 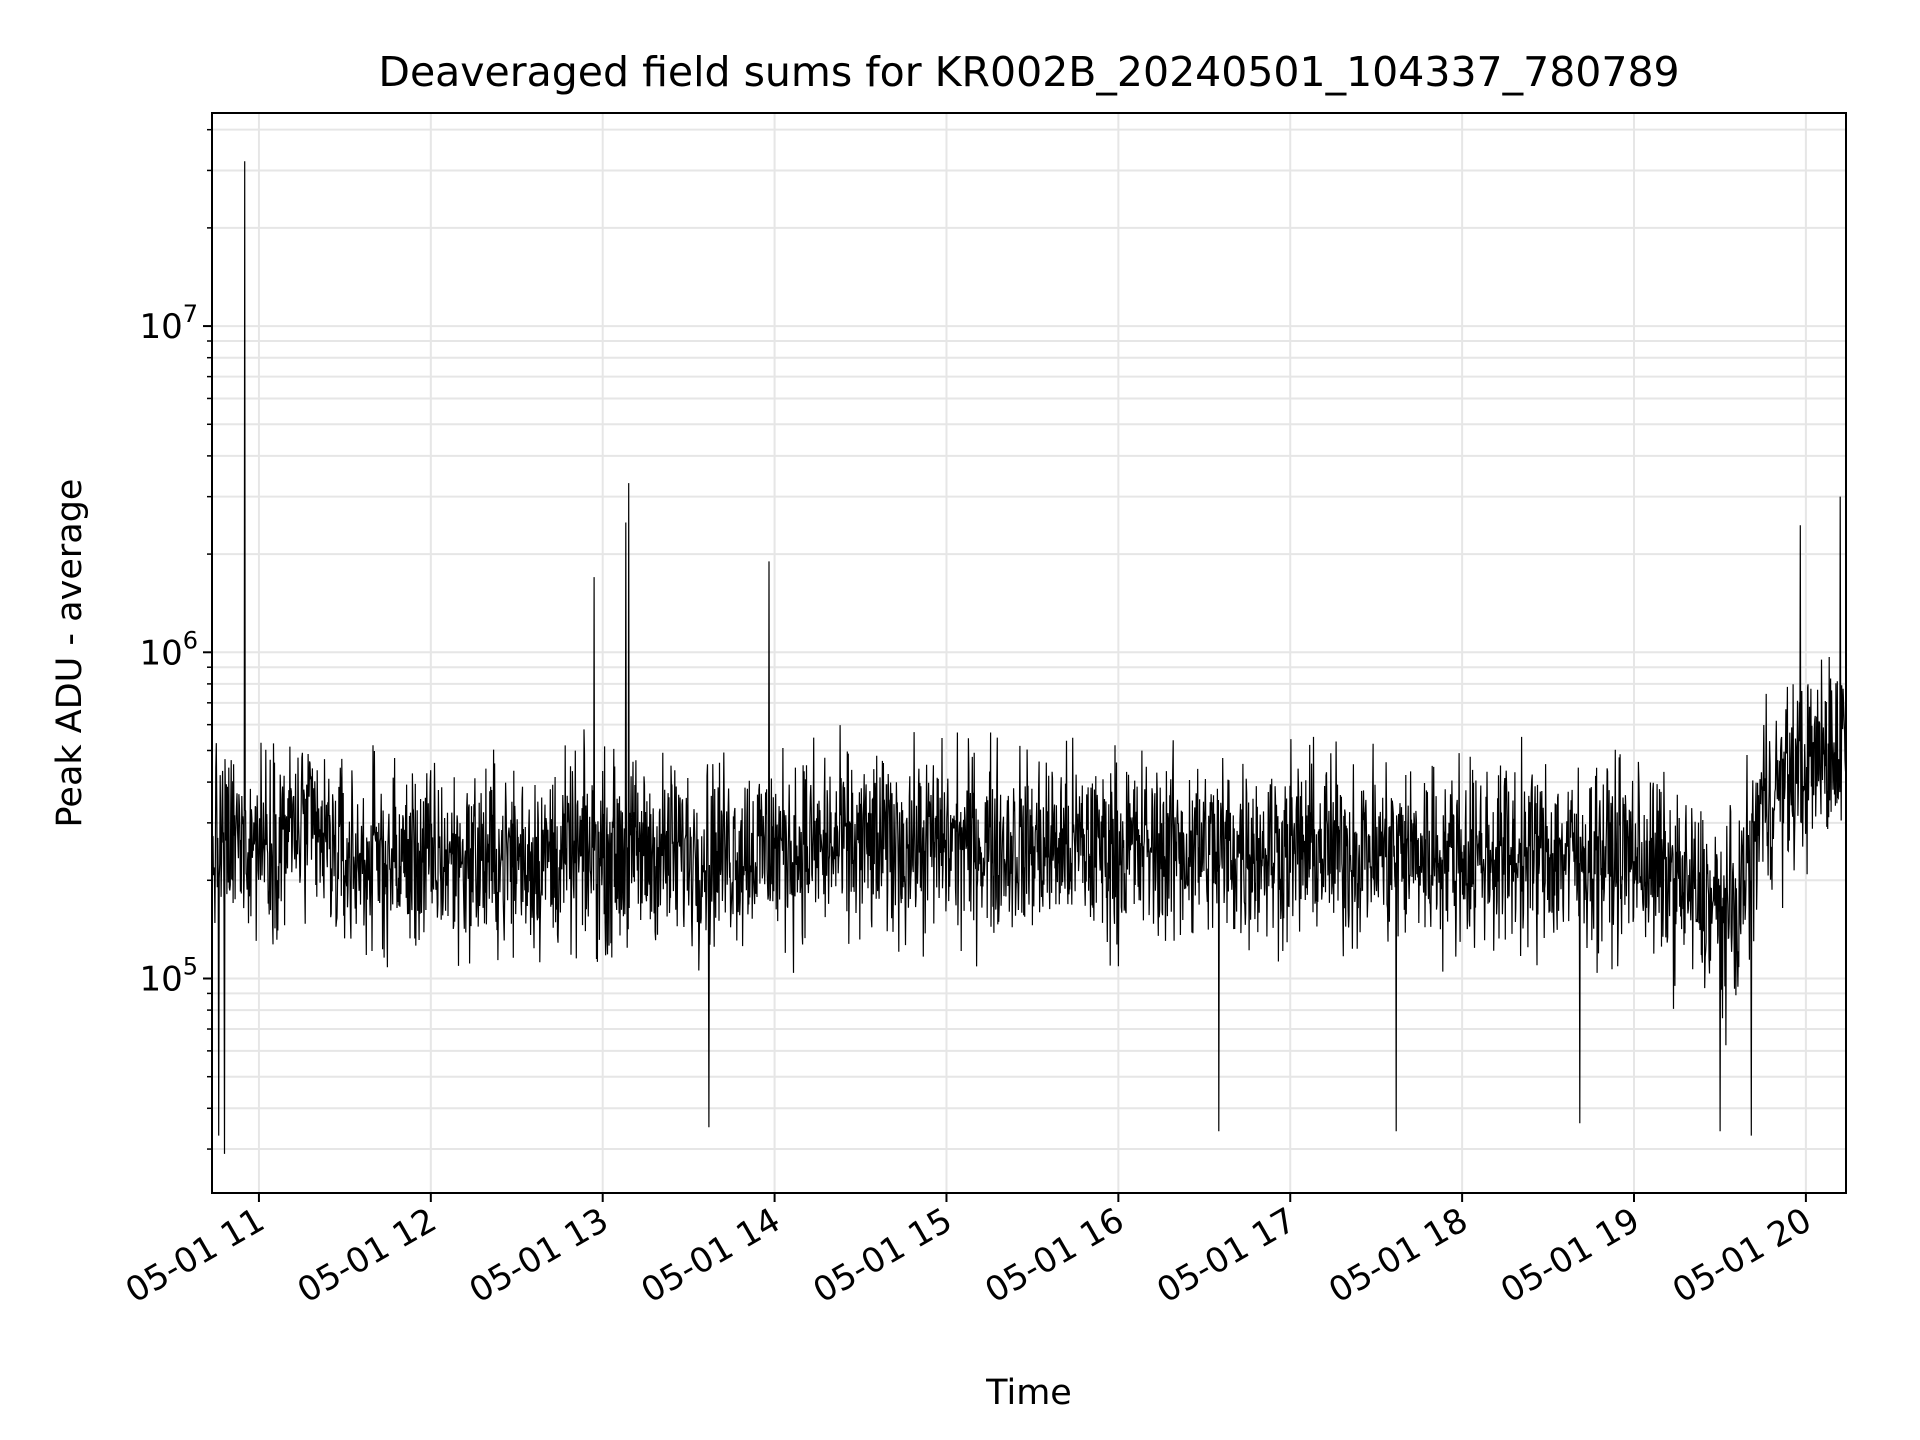 I want to click on y-tick-label: 10⁷, so click(x=168, y=323).